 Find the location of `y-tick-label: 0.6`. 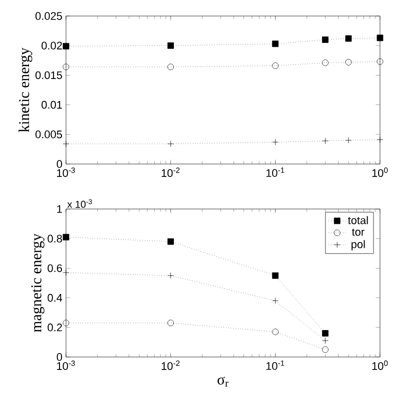

y-tick-label: 0.6 is located at coordinates (55, 268).